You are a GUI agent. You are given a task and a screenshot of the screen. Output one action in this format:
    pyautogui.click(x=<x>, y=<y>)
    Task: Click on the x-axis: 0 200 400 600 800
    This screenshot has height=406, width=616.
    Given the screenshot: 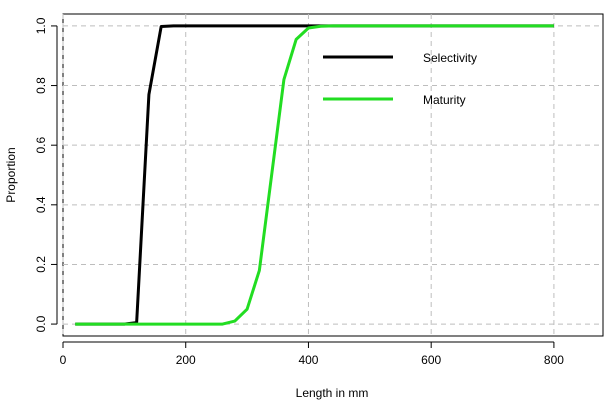 What is the action you would take?
    pyautogui.click(x=312, y=354)
    